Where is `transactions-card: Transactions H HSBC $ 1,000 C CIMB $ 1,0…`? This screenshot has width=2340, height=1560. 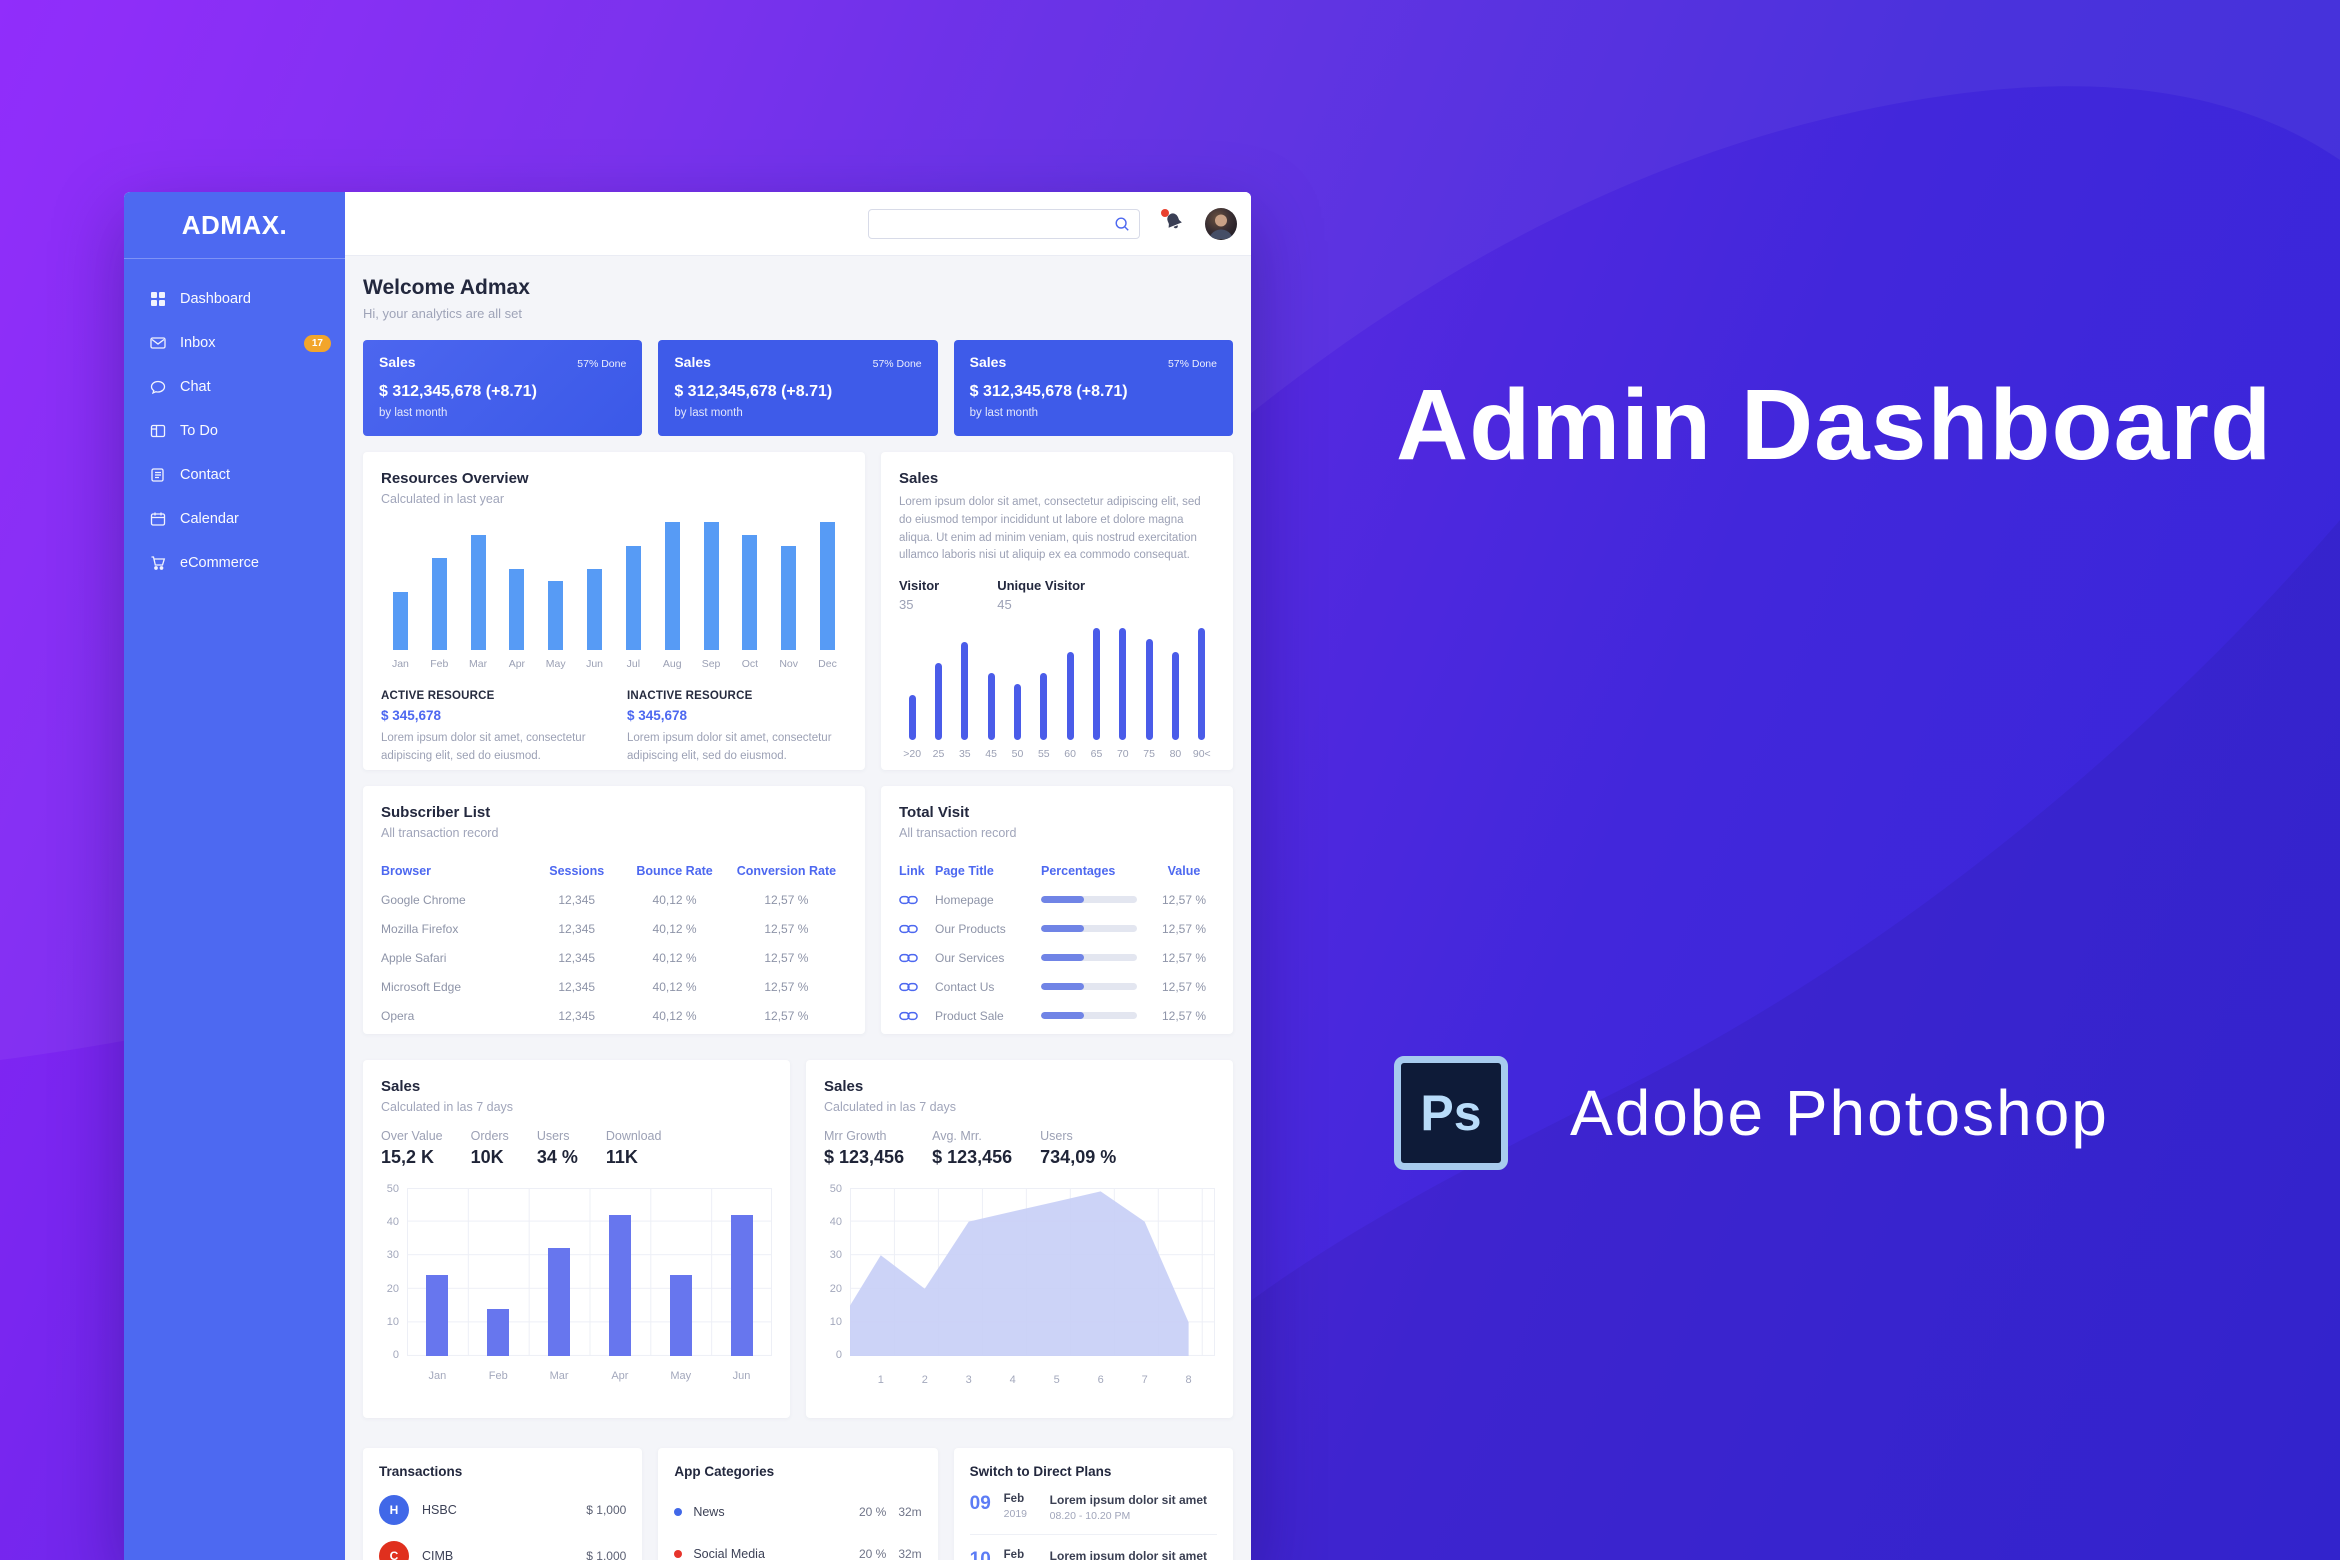 transactions-card: Transactions H HSBC $ 1,000 C CIMB $ 1,0… is located at coordinates (503, 1504).